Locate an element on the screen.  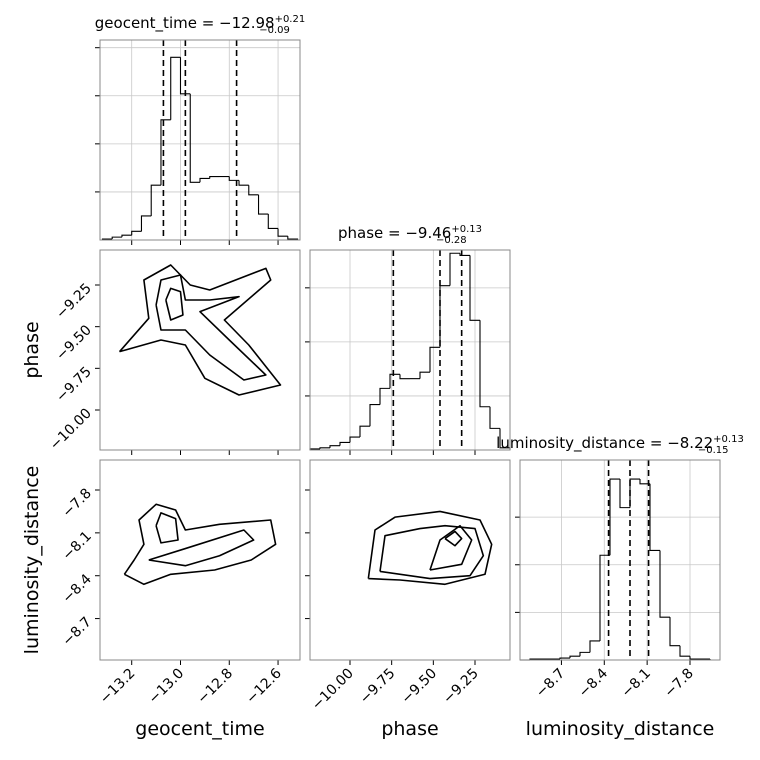
x-axis-label: luminosity_distance is located at coordinates (620, 729).